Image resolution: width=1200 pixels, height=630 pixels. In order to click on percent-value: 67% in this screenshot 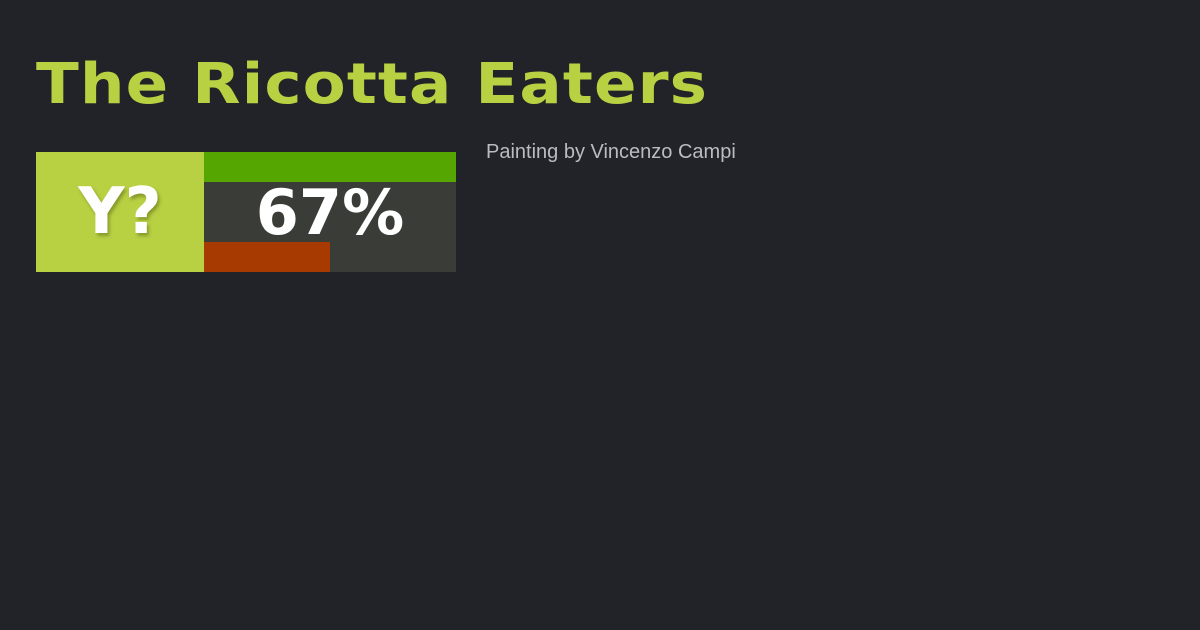, I will do `click(330, 212)`.